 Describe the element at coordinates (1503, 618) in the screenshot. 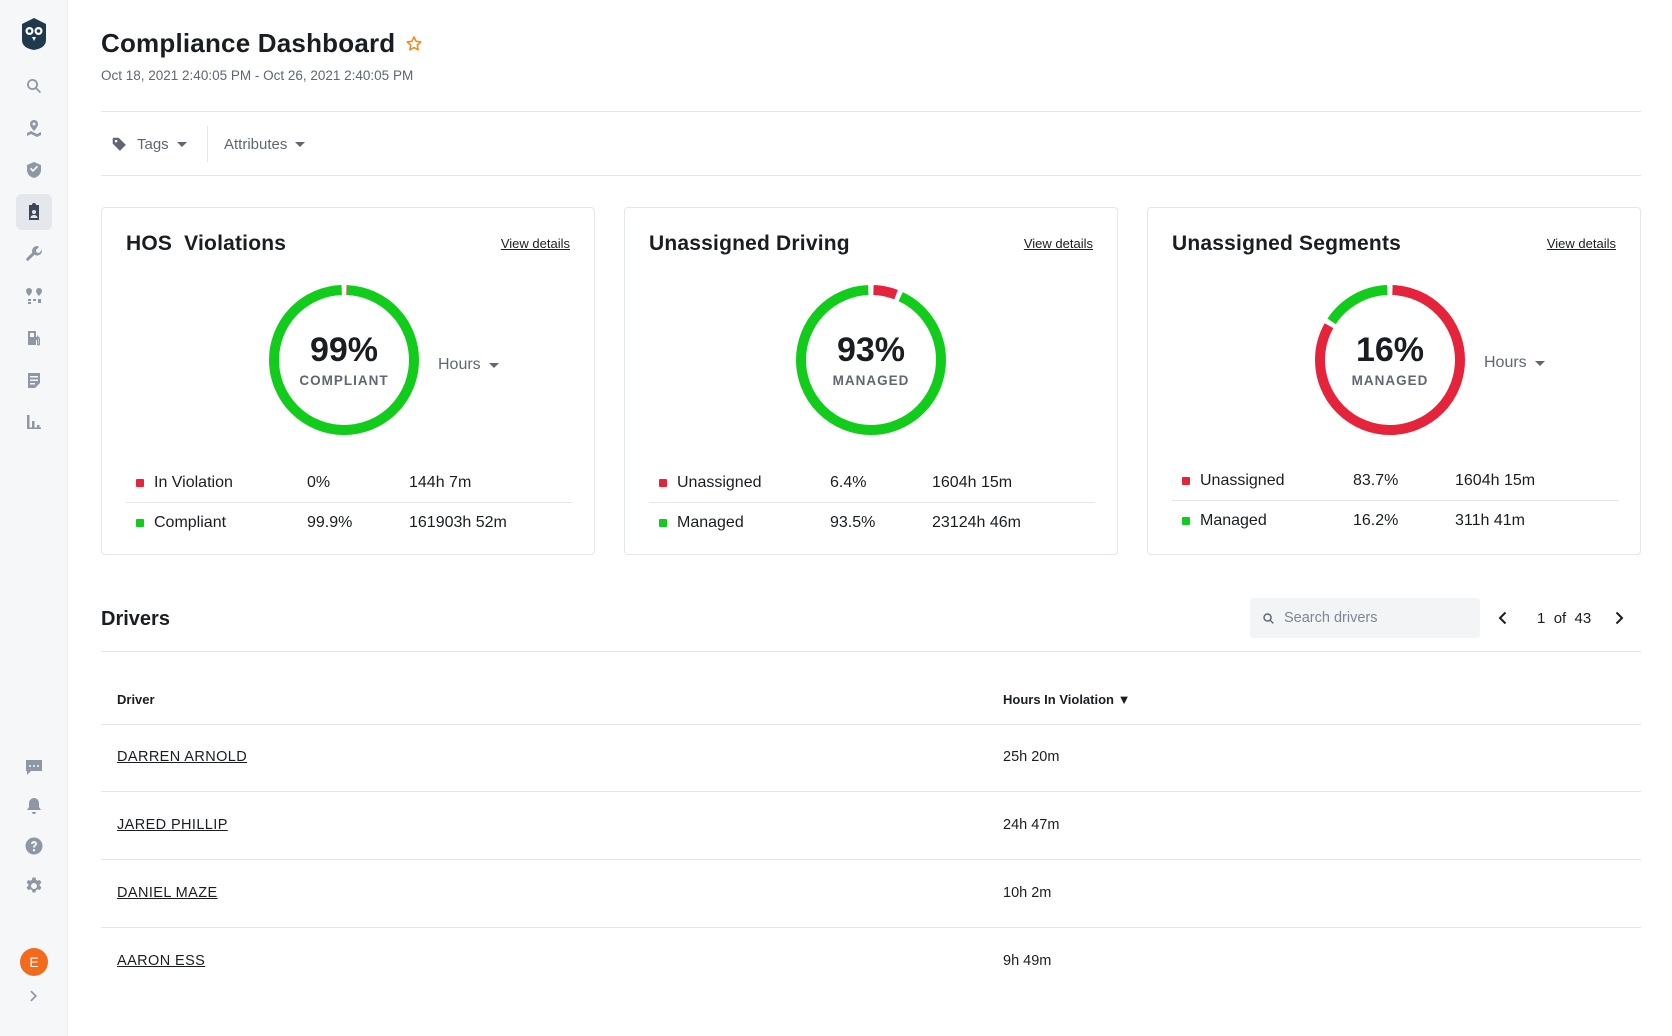

I see `chevron-left-icon` at that location.